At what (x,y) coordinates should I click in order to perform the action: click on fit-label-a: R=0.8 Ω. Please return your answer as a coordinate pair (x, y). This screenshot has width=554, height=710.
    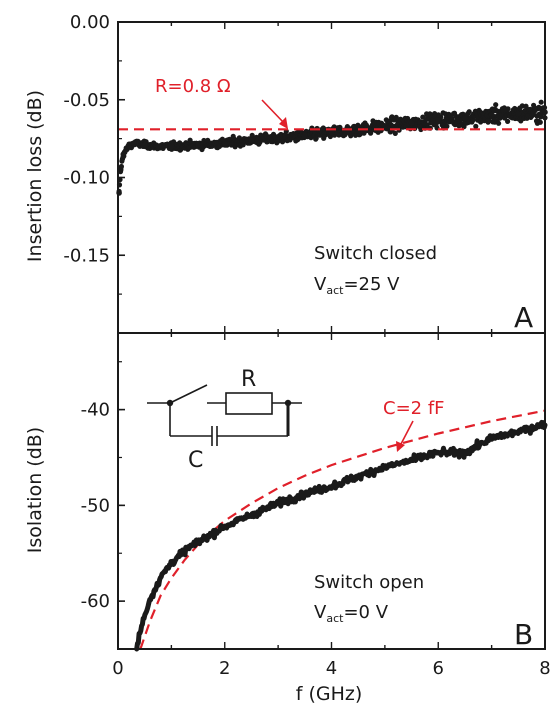
    Looking at the image, I should click on (193, 86).